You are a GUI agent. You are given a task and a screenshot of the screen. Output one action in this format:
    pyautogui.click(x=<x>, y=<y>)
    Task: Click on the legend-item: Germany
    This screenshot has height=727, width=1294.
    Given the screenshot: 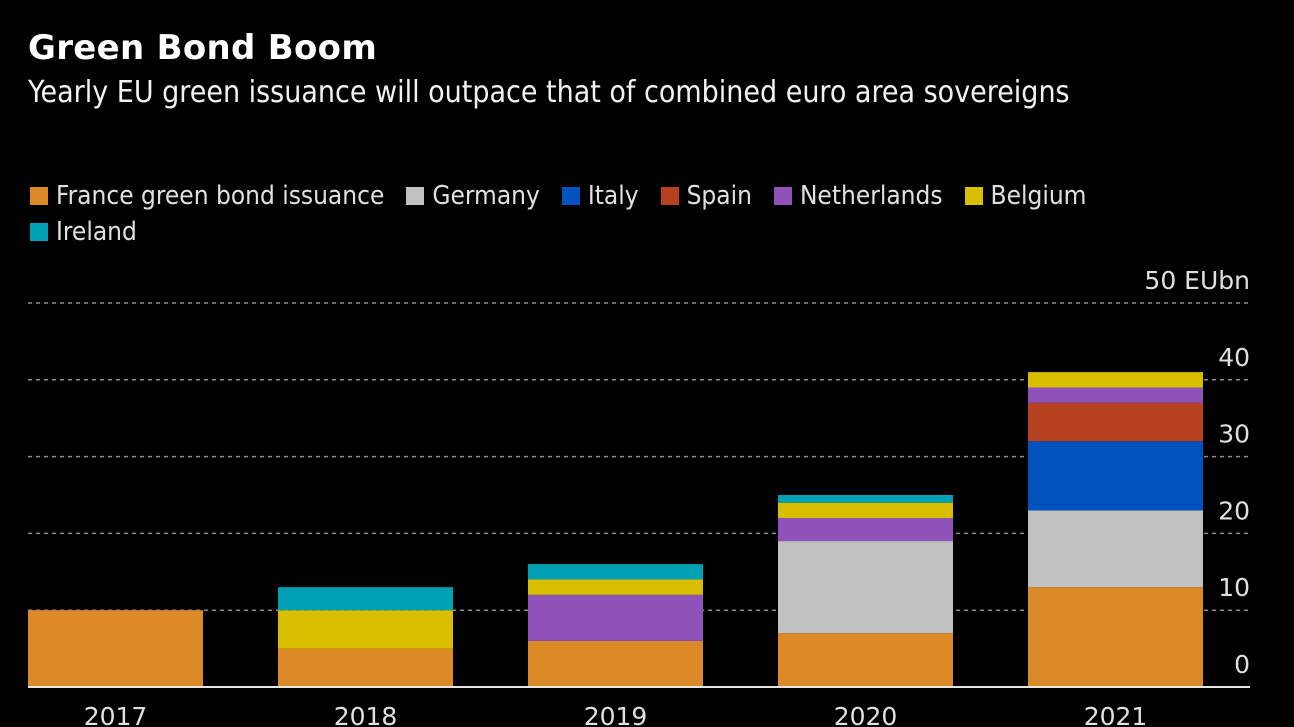 What is the action you would take?
    pyautogui.click(x=473, y=196)
    